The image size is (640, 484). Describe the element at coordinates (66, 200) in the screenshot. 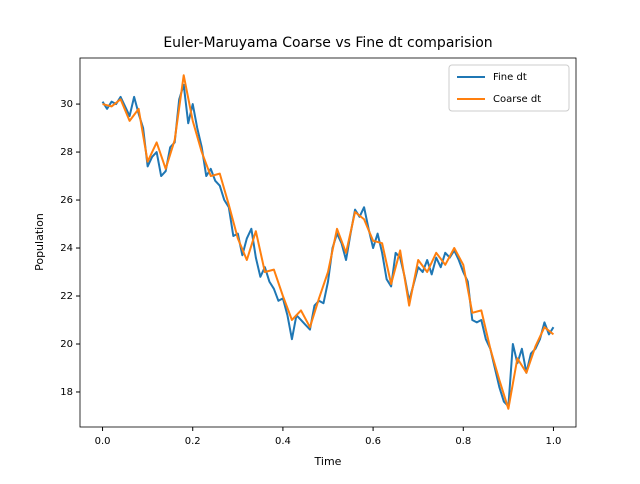

I see `y-tick-label: 26` at that location.